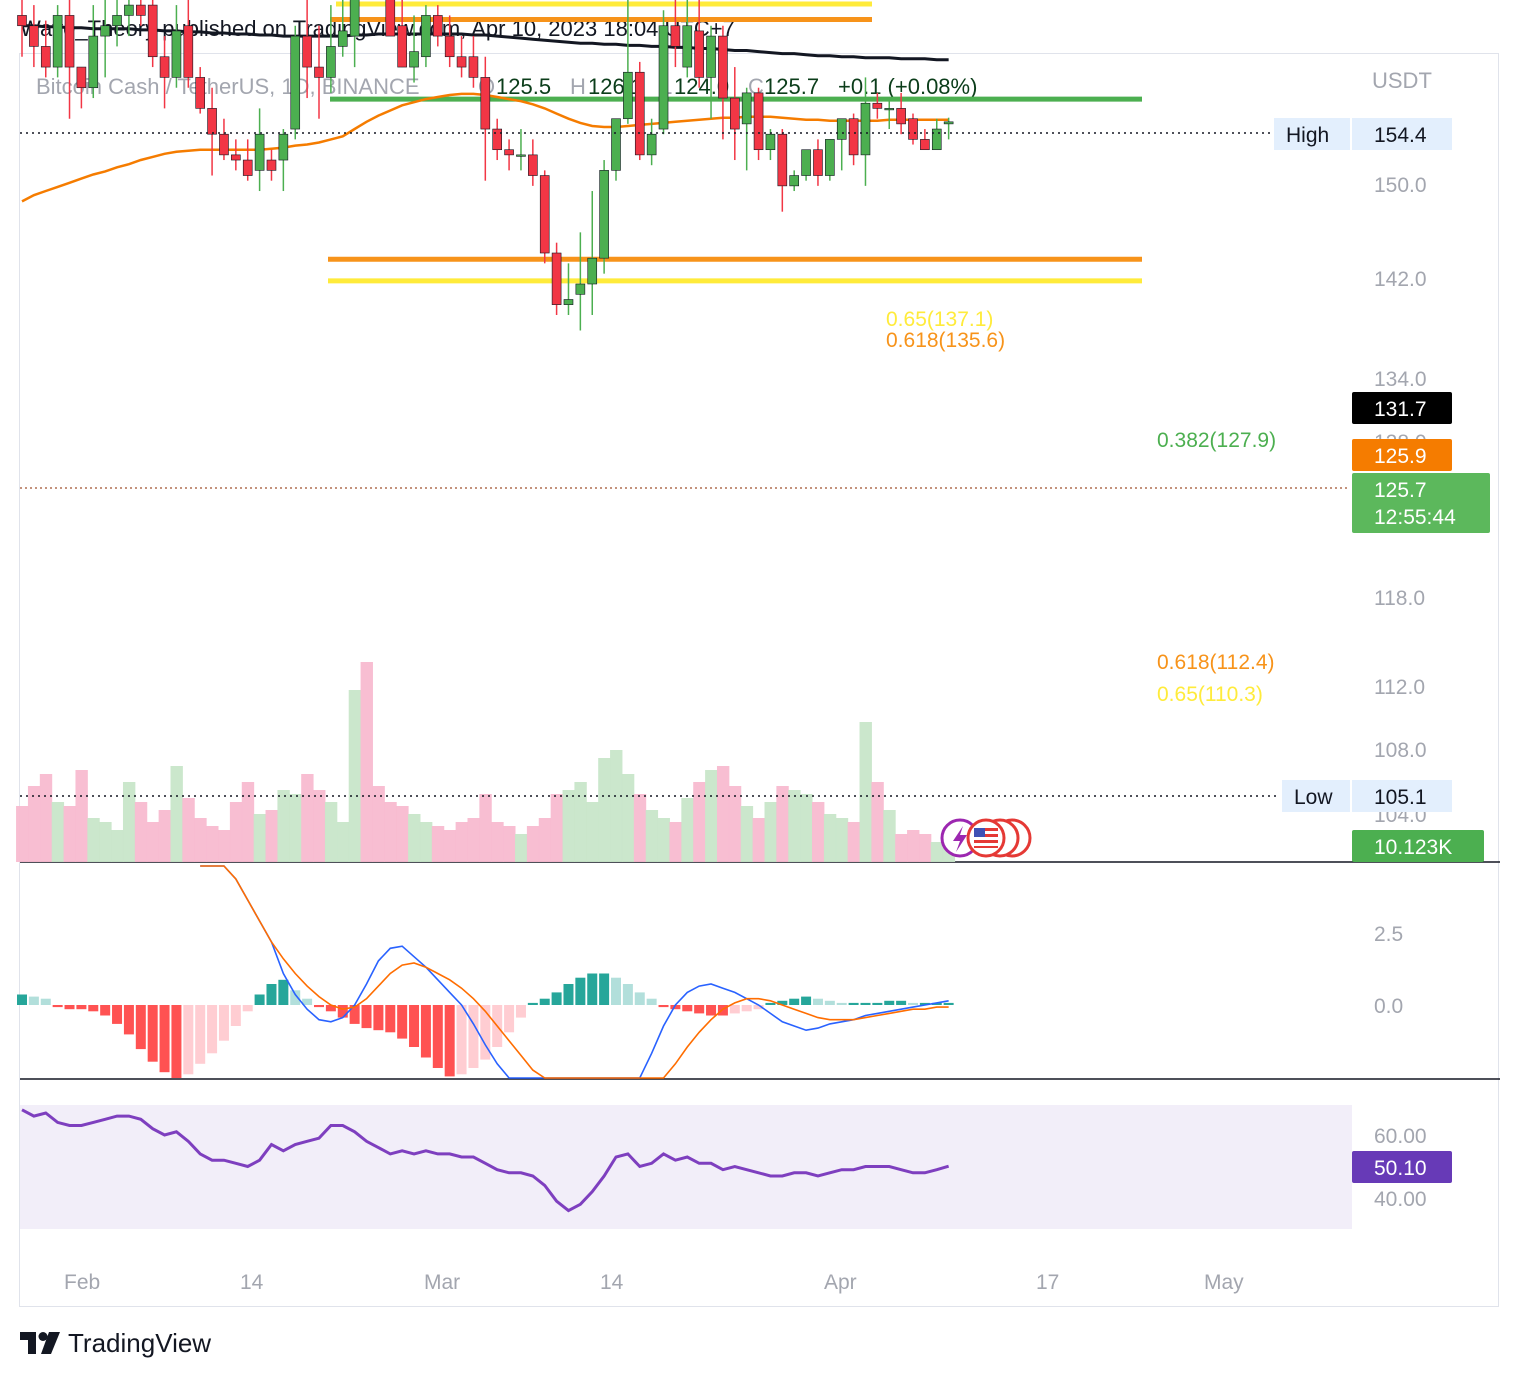  I want to click on time-label-apr: Apr, so click(840, 1282).